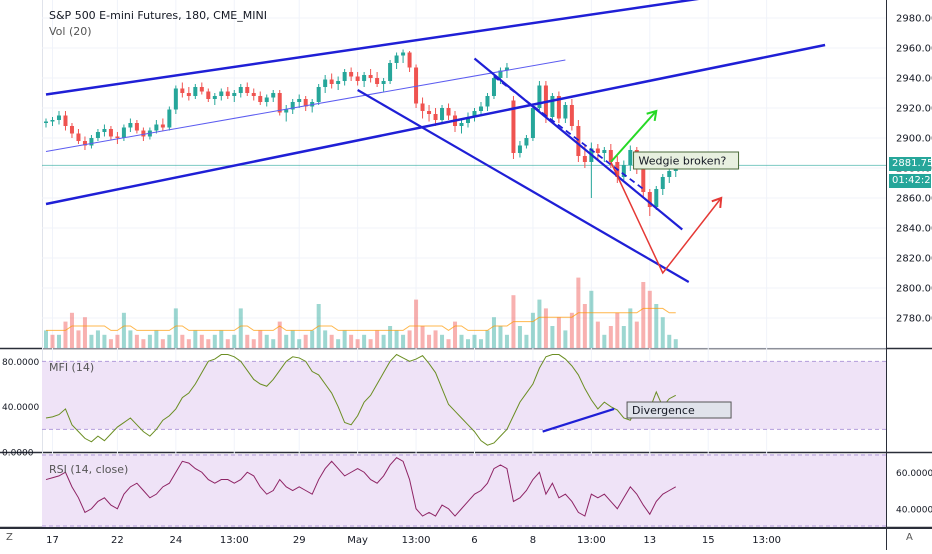 This screenshot has width=932, height=554. What do you see at coordinates (360, 487) in the screenshot?
I see `rsi-line` at bounding box center [360, 487].